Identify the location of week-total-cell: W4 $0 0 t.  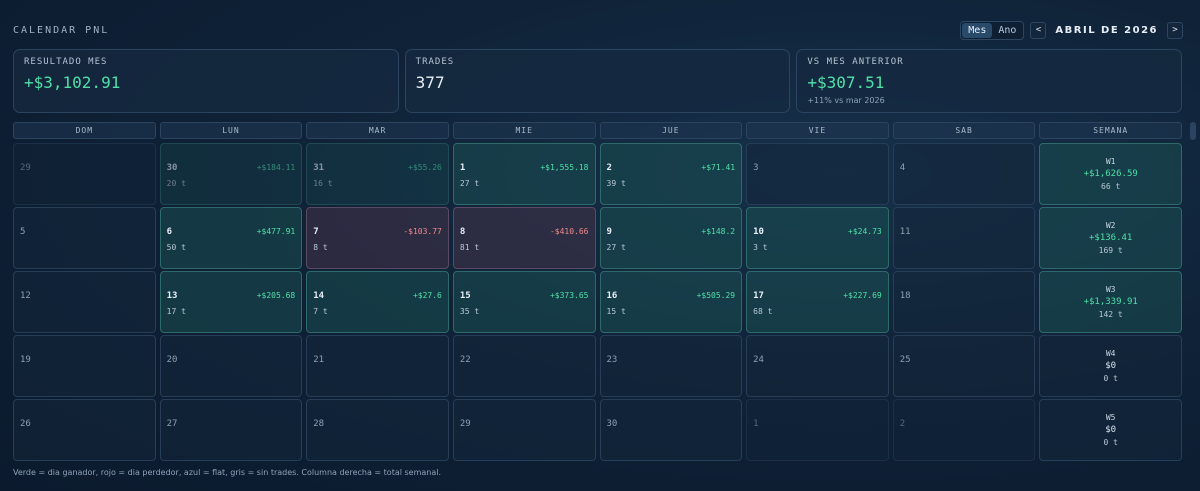
(1110, 366).